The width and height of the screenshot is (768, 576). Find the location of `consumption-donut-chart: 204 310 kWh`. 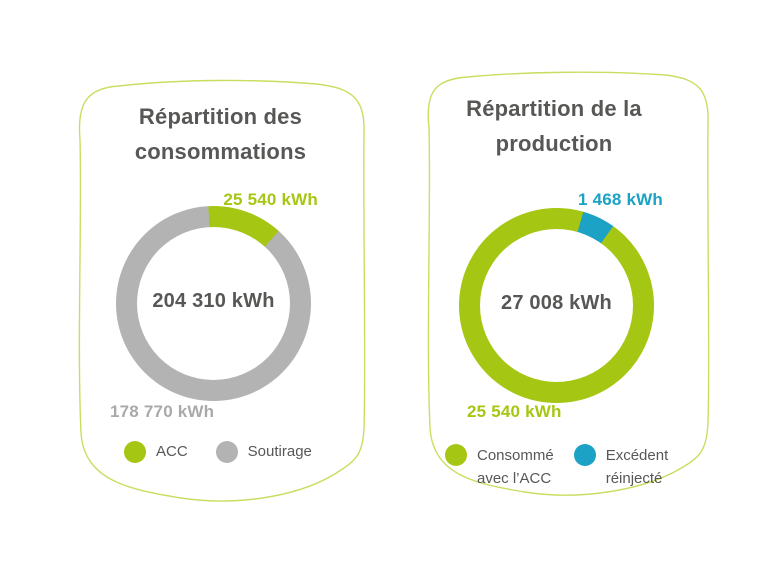

consumption-donut-chart: 204 310 kWh is located at coordinates (213, 303).